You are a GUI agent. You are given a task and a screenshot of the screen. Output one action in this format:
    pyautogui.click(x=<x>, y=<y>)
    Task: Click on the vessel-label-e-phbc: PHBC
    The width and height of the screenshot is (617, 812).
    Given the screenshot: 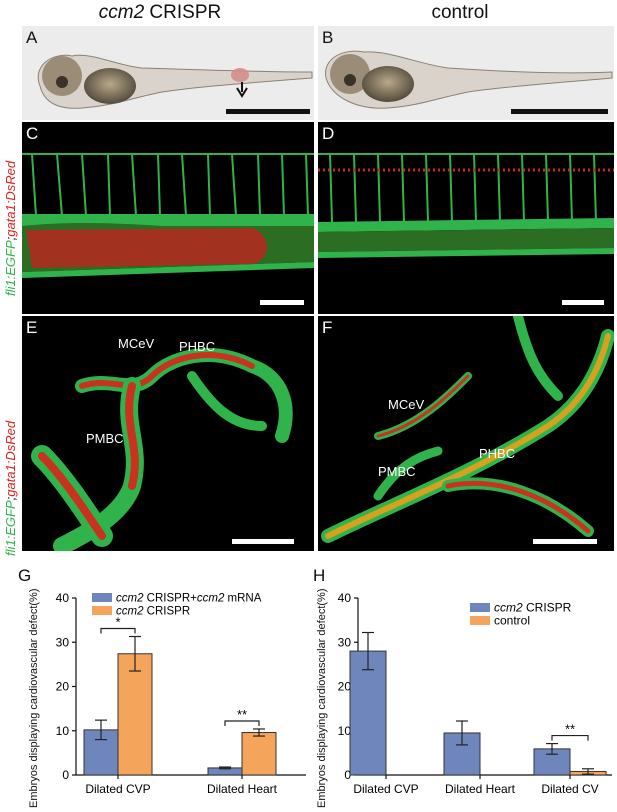 What is the action you would take?
    pyautogui.click(x=197, y=346)
    